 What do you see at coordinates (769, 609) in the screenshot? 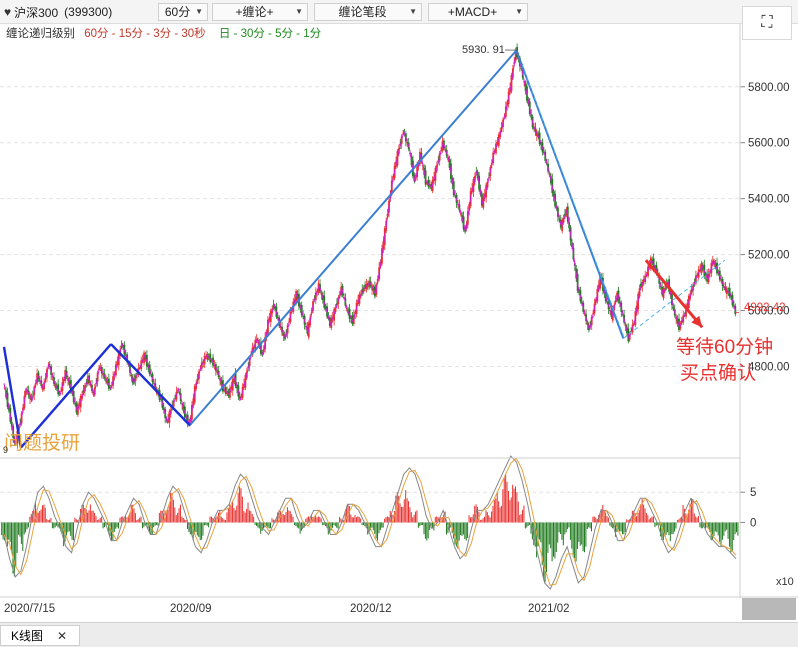
I see `scrollbar-thumb` at bounding box center [769, 609].